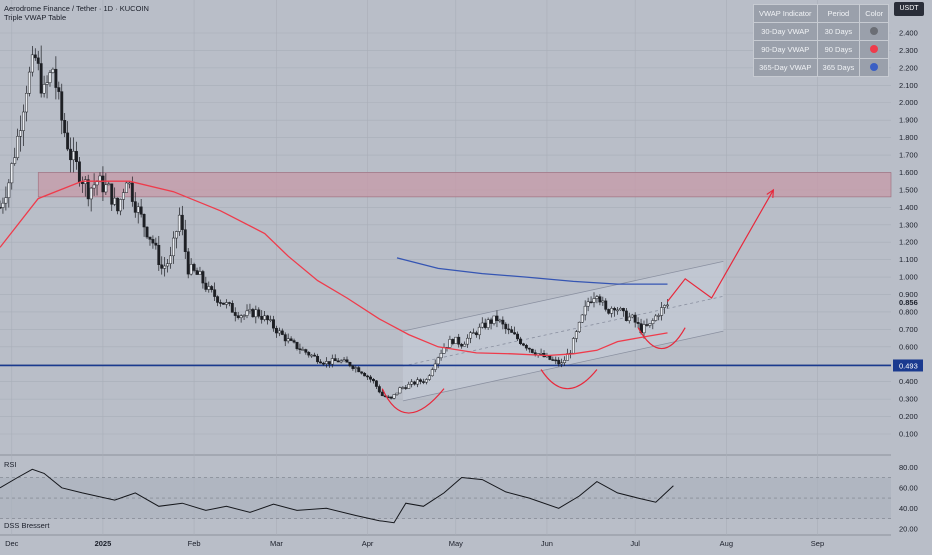 The width and height of the screenshot is (932, 555). What do you see at coordinates (874, 13) in the screenshot?
I see `vwap-header-color: Color` at bounding box center [874, 13].